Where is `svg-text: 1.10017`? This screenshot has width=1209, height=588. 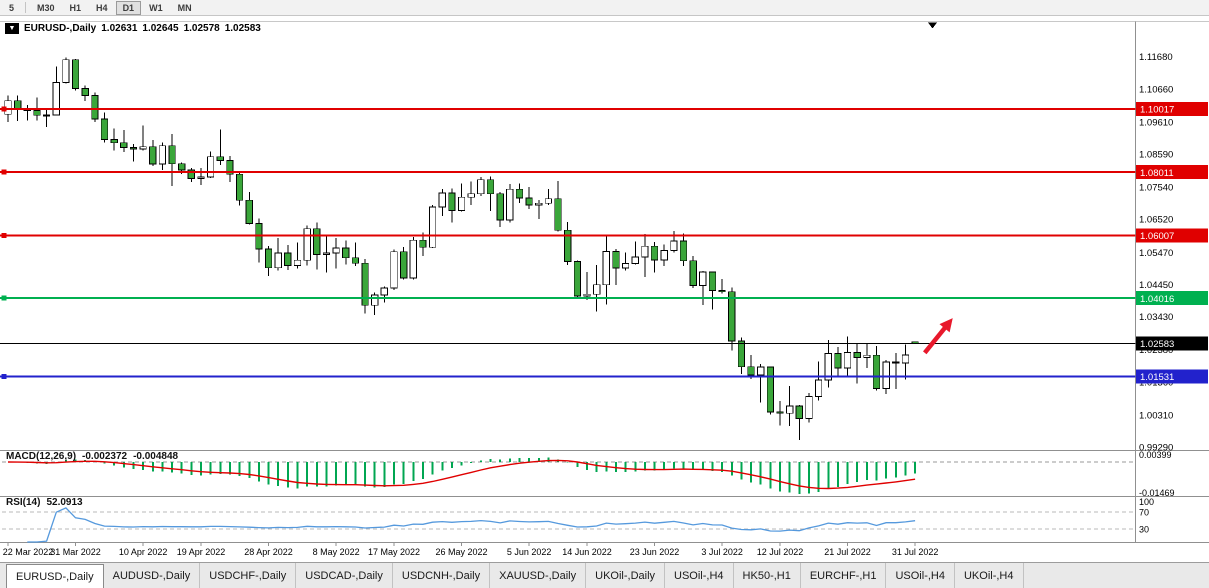
svg-text: 1.10017 is located at coordinates (1157, 110).